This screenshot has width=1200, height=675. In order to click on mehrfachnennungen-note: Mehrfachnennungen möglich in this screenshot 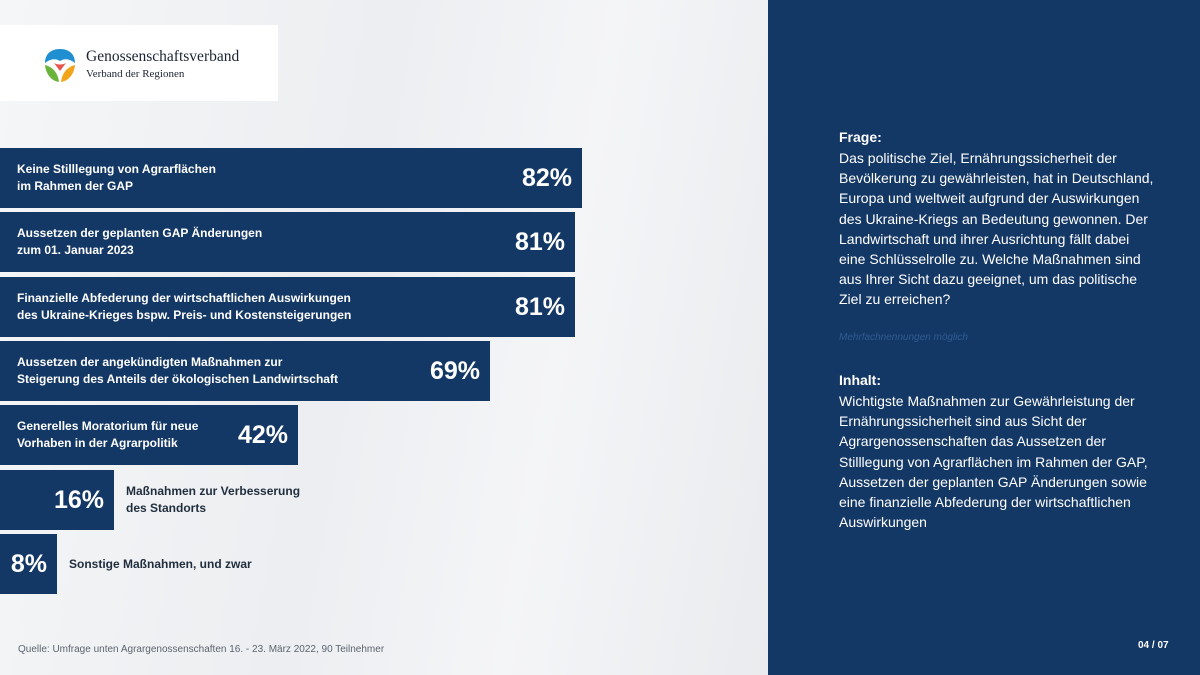, I will do `click(903, 337)`.